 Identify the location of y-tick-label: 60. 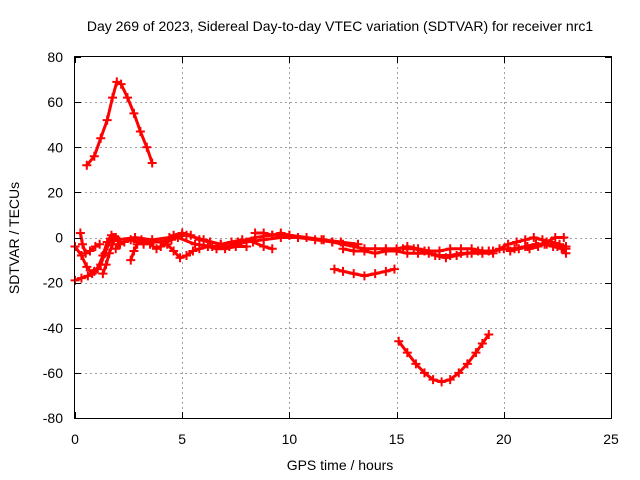
(55, 102).